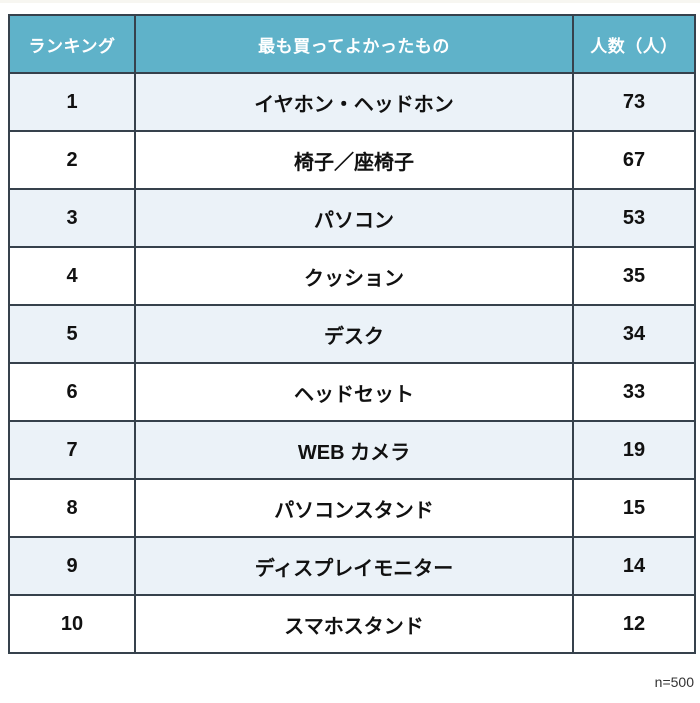 The image size is (700, 703). I want to click on count-cell: 35, so click(634, 276).